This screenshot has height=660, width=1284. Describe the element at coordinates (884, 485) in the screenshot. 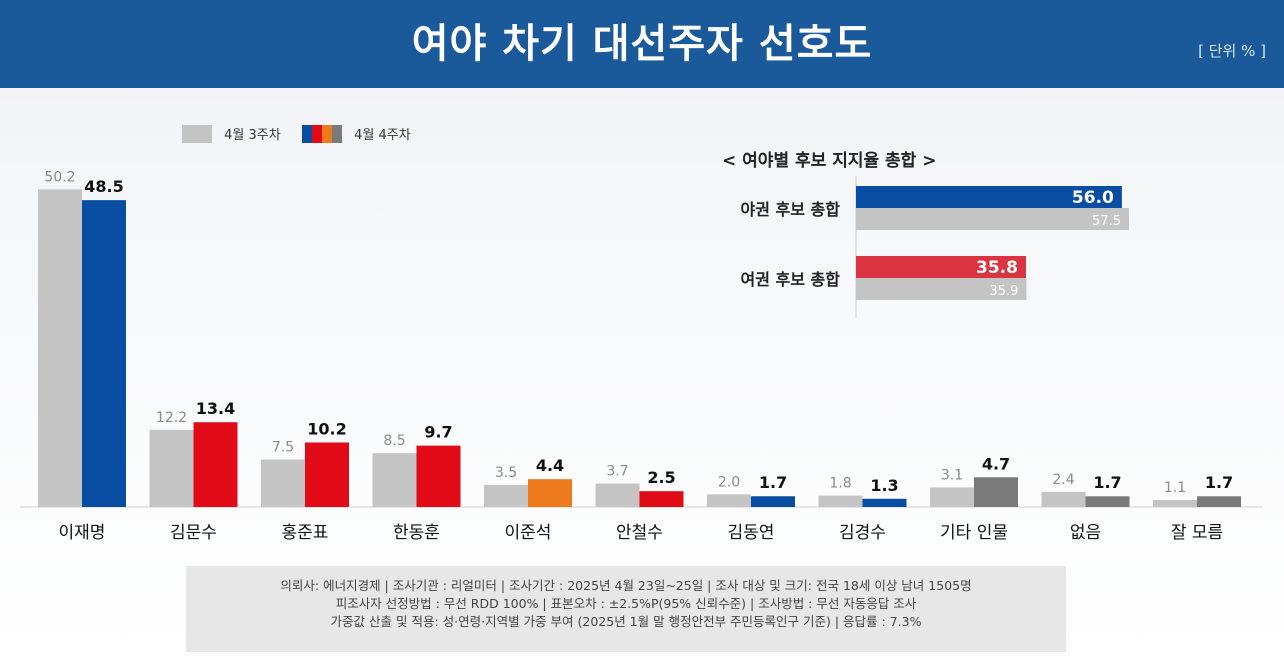

I see `value-label-curr-7: 1.3` at that location.